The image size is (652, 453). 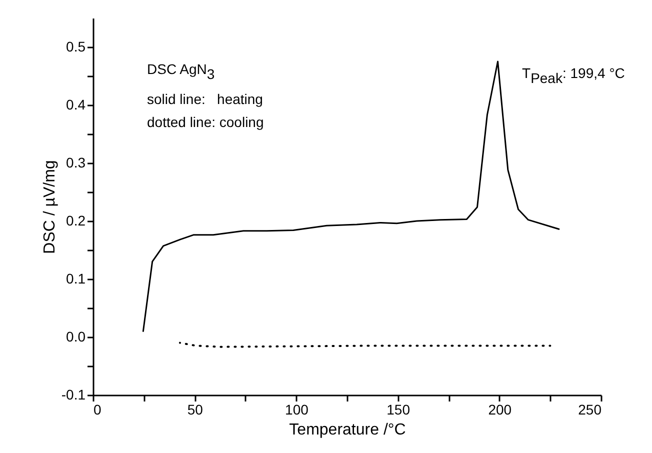 What do you see at coordinates (76, 220) in the screenshot?
I see `y-tick-label: 0.2` at bounding box center [76, 220].